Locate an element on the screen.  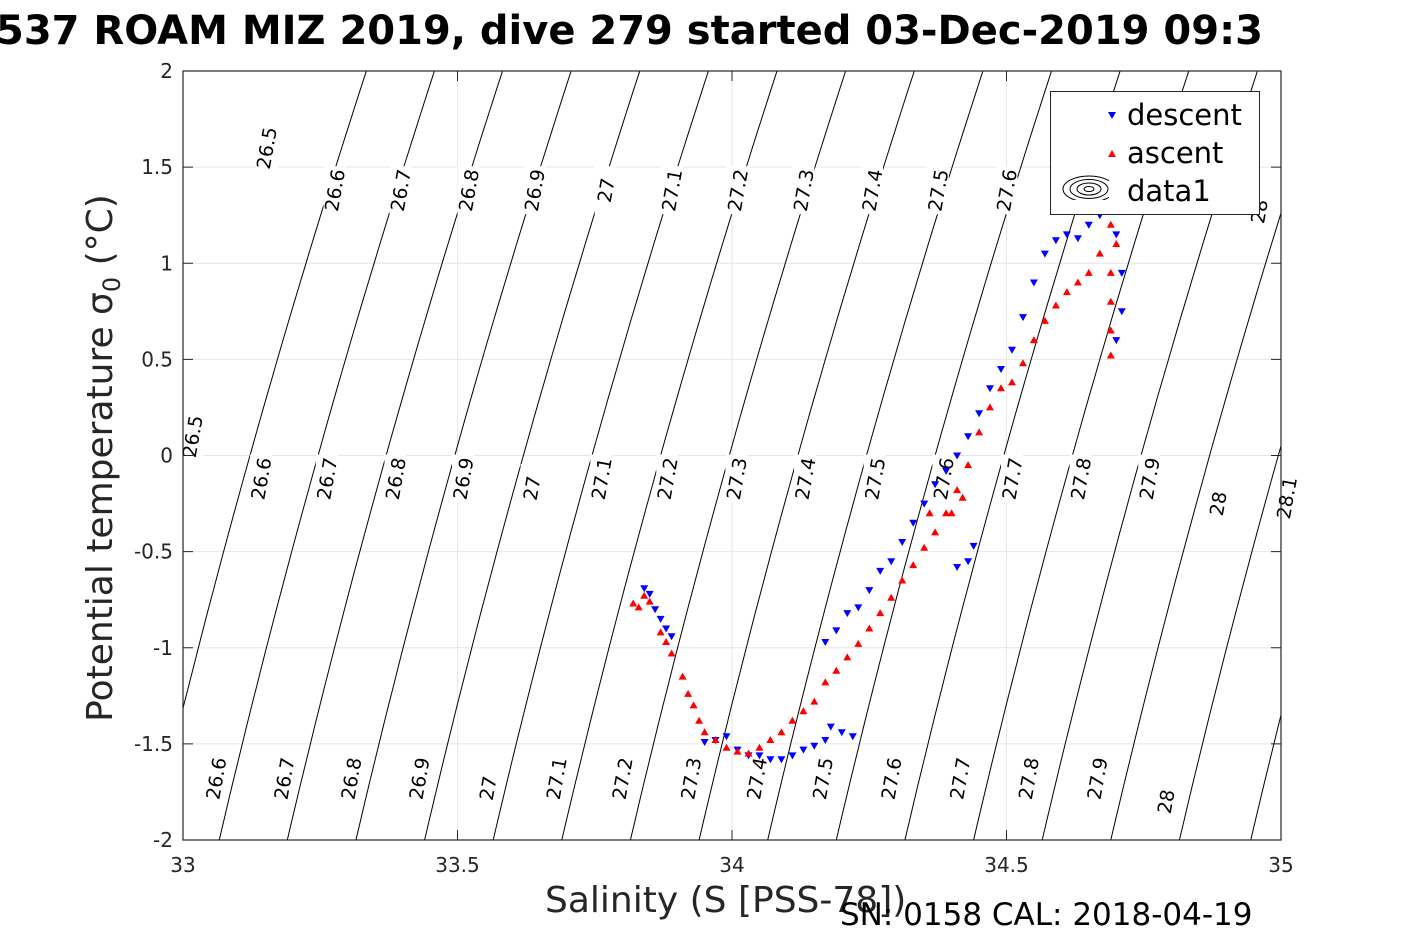
x-tick-label: 33 is located at coordinates (182, 865).